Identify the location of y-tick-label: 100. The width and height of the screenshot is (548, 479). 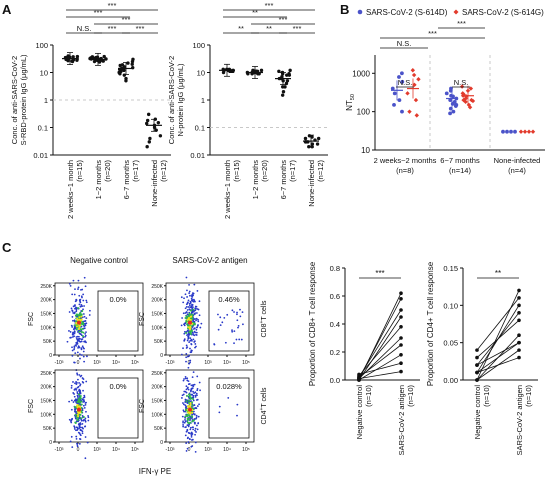
(198, 45).